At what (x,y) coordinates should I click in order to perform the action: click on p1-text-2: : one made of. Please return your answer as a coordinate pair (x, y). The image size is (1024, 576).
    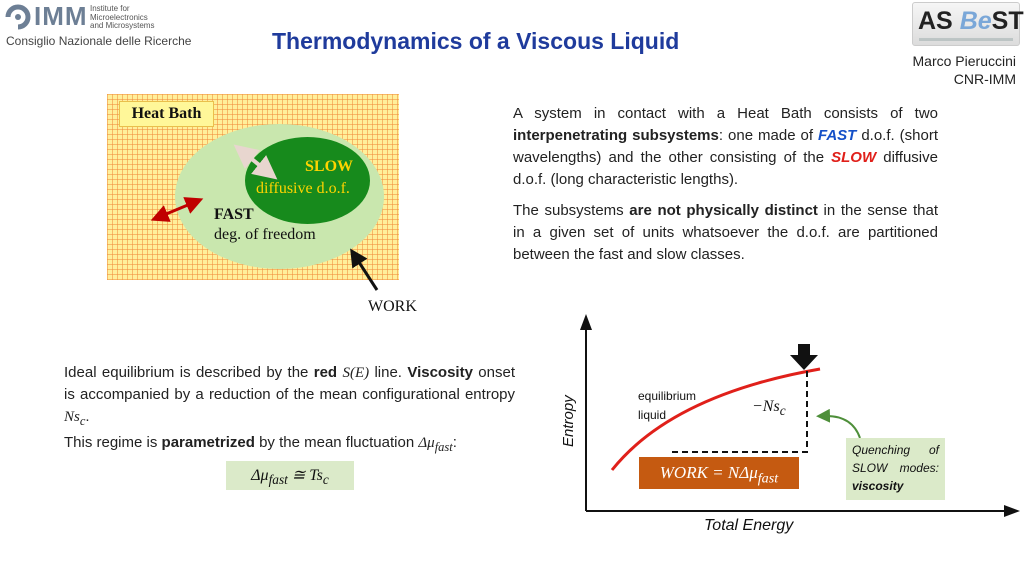
    Looking at the image, I should click on (768, 135).